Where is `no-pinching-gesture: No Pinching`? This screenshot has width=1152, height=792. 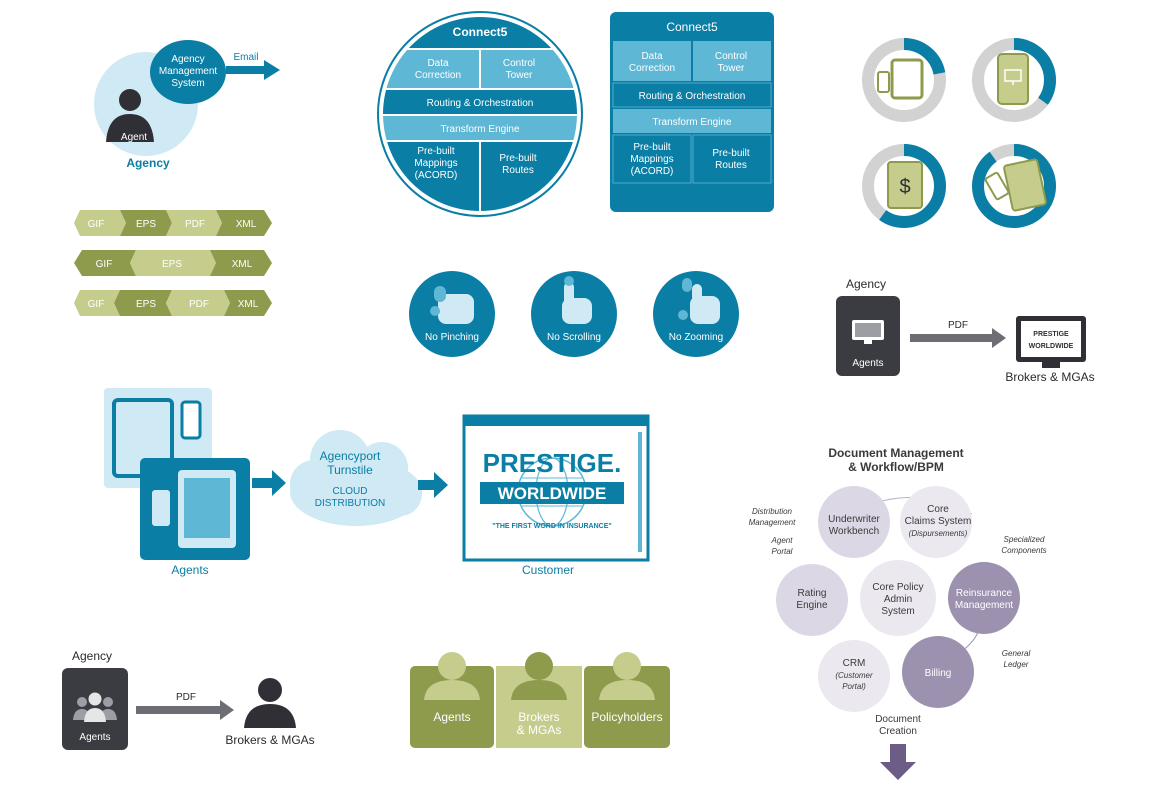
no-pinching-gesture: No Pinching is located at coordinates (452, 314).